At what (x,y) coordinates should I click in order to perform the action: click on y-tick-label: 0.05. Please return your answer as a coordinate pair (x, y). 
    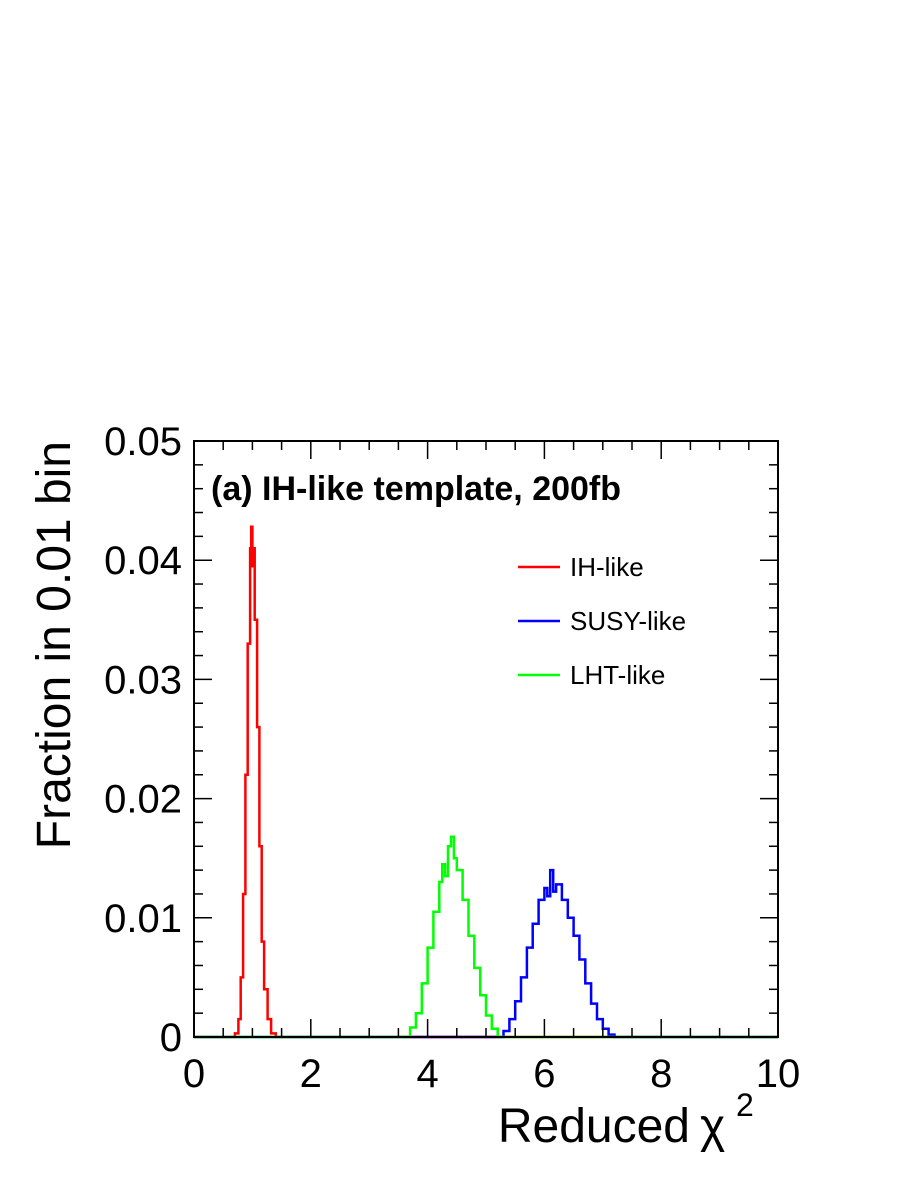
    Looking at the image, I should click on (143, 442).